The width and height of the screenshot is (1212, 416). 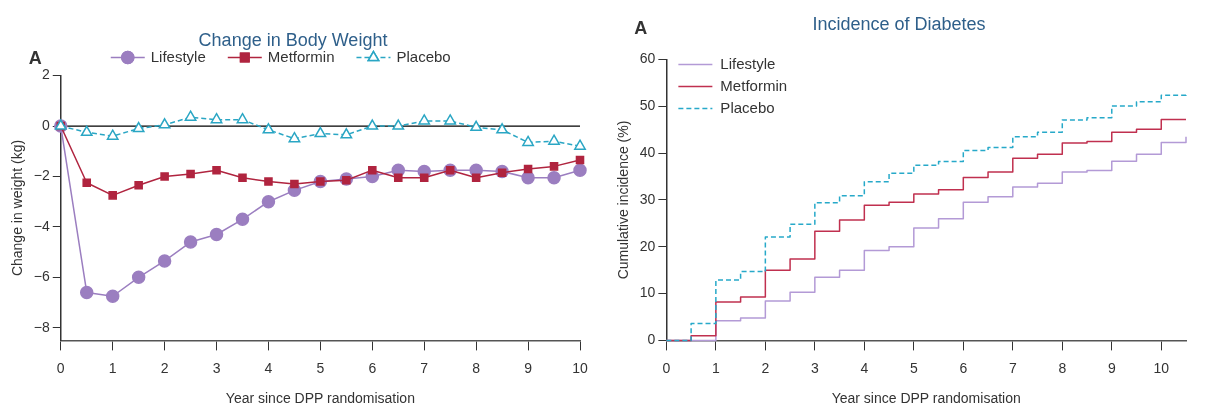 I want to click on y-tick-label: −4, so click(x=41, y=225).